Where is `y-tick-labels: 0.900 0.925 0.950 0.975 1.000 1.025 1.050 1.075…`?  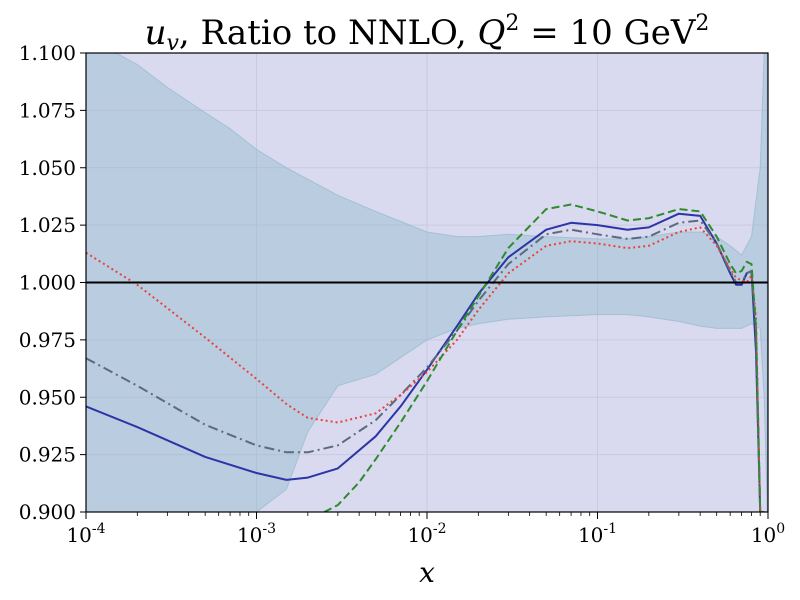
y-tick-labels: 0.900 0.925 0.950 0.975 1.000 1.025 1.050 1.075… is located at coordinates (47, 282).